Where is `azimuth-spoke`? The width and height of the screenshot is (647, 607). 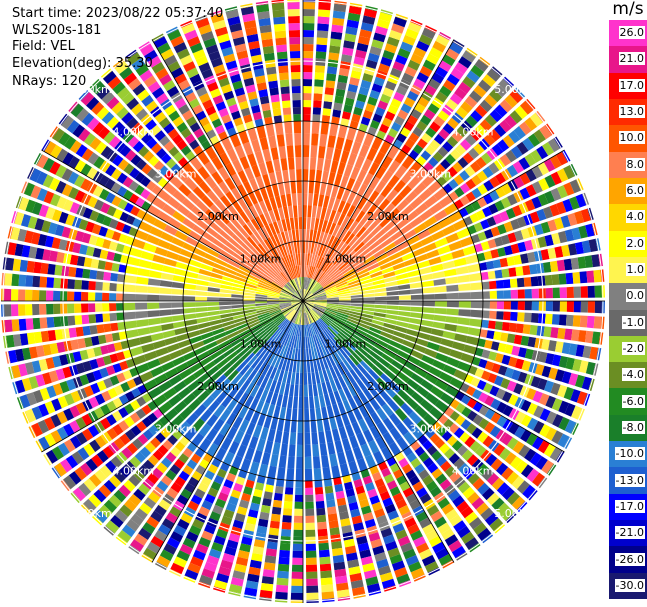
azimuth-spoke is located at coordinates (433, 225).